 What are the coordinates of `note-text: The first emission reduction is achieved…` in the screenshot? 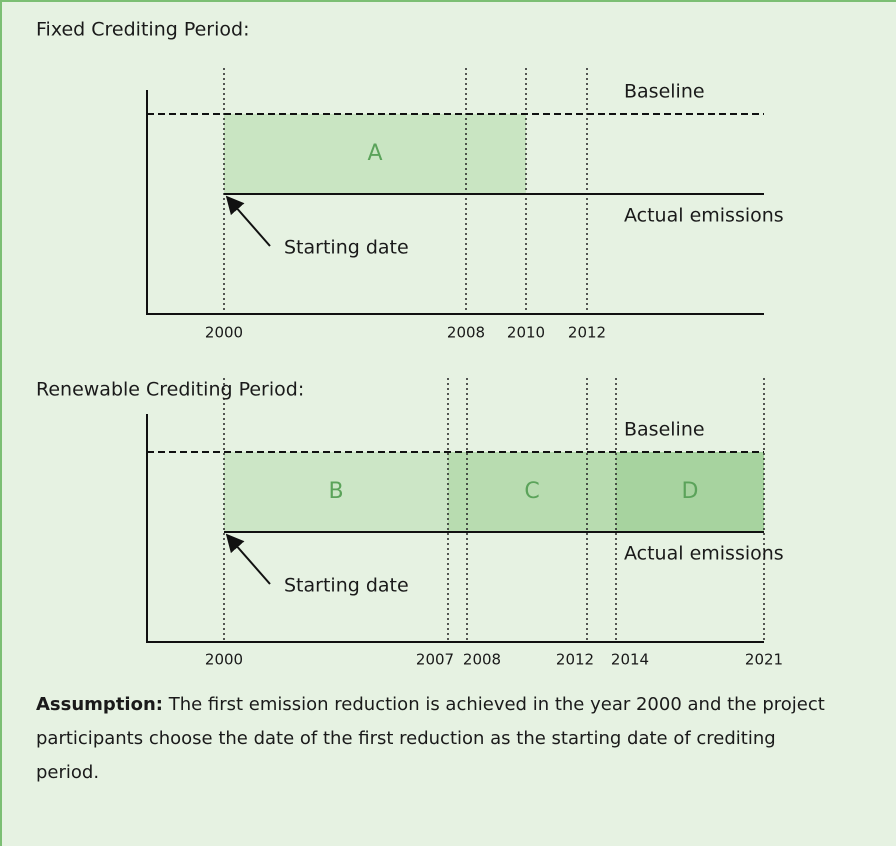 It's located at (430, 738).